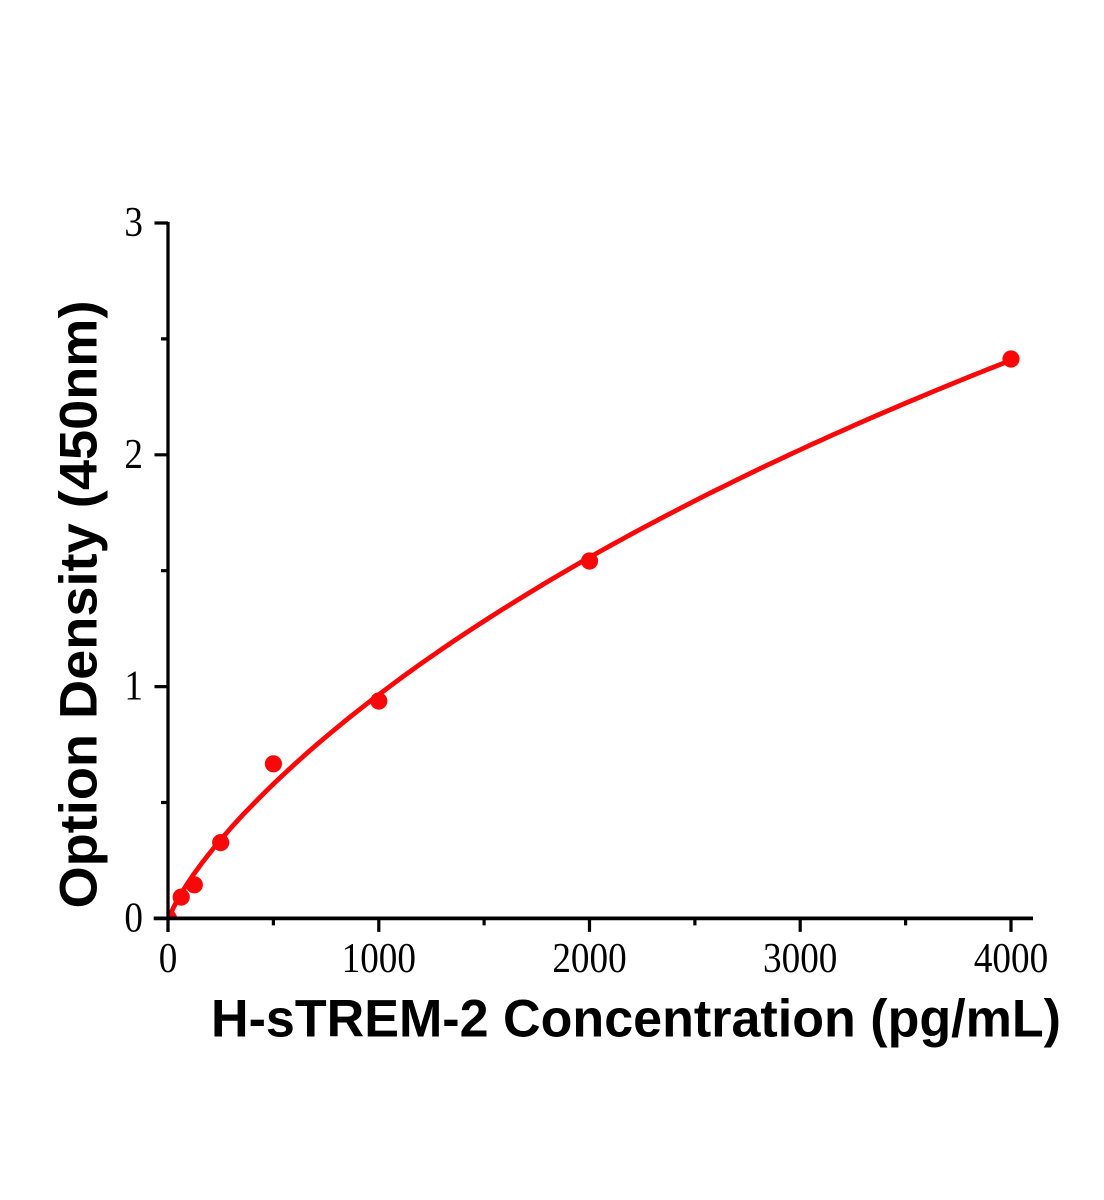 The image size is (1104, 1200). What do you see at coordinates (133, 454) in the screenshot?
I see `svg-text: 2` at bounding box center [133, 454].